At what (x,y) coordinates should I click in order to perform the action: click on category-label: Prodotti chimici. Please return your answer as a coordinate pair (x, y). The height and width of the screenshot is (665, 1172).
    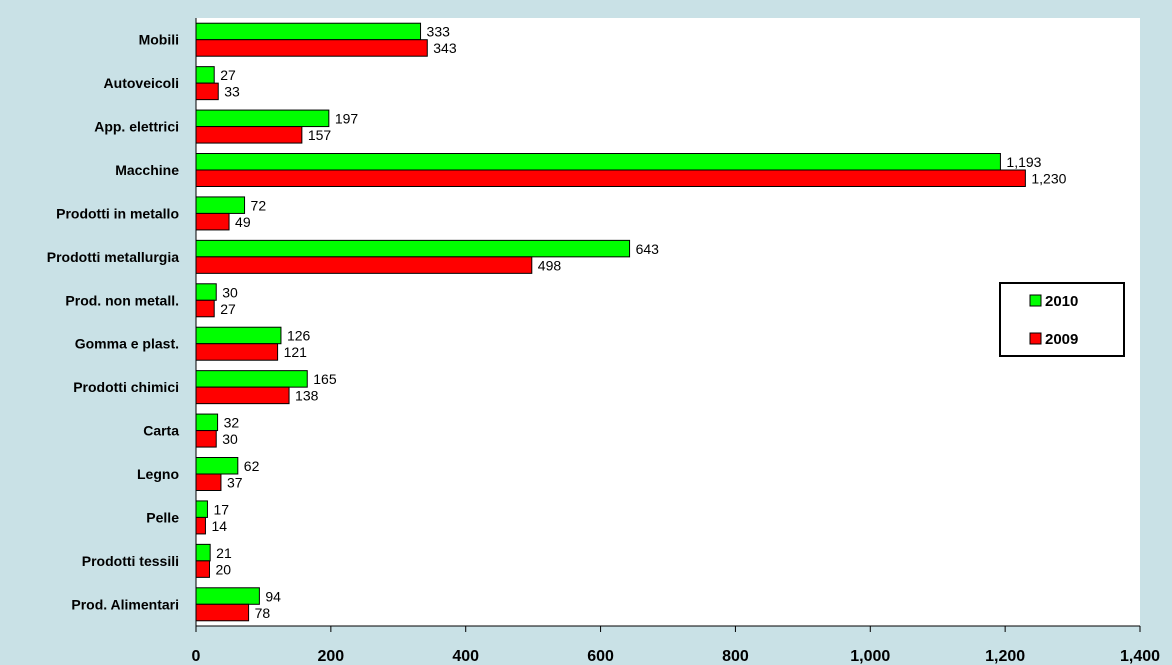
    Looking at the image, I should click on (126, 387).